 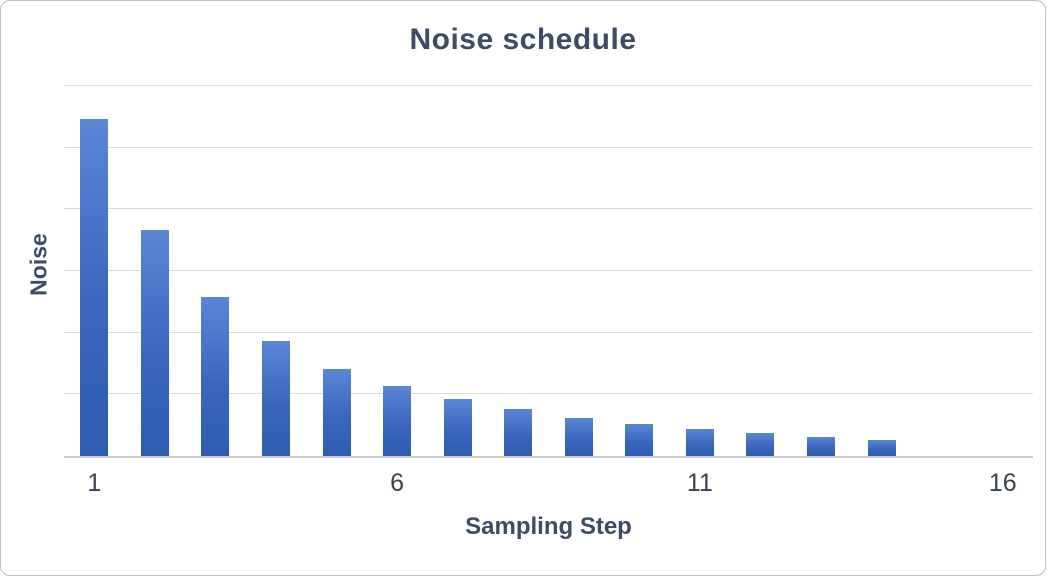 I want to click on x-axis-title: Sampling Step, so click(x=548, y=526).